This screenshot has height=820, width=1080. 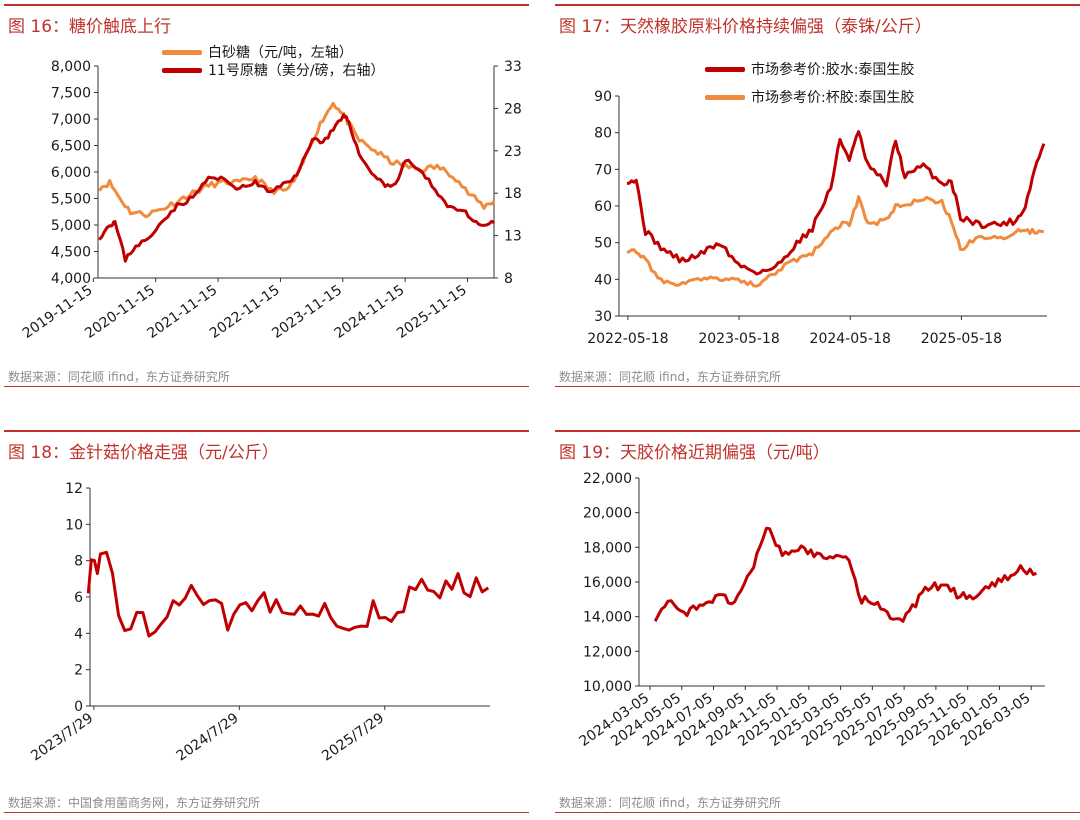 What do you see at coordinates (71, 147) in the screenshot?
I see `y-tick-label: 6,500` at bounding box center [71, 147].